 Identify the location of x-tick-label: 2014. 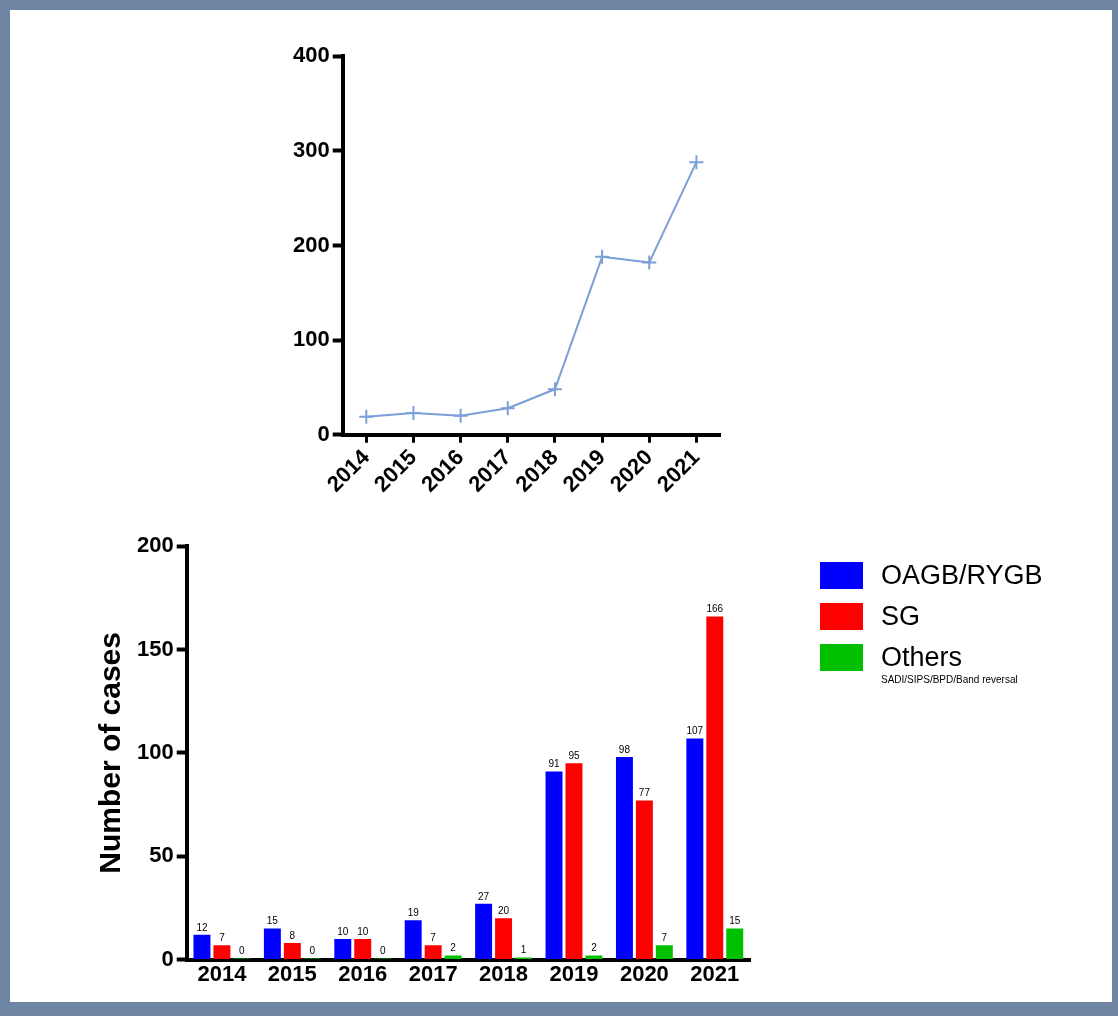
(222, 973).